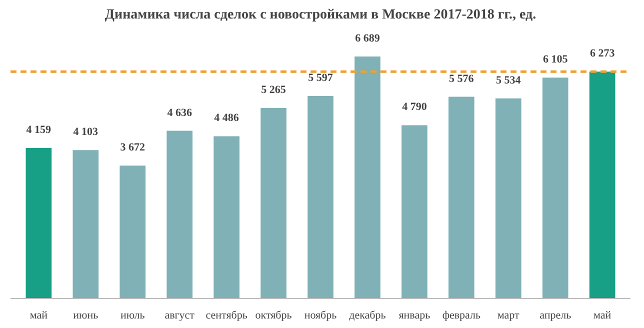 The width and height of the screenshot is (644, 328). What do you see at coordinates (227, 118) in the screenshot?
I see `data-label: 4 486` at bounding box center [227, 118].